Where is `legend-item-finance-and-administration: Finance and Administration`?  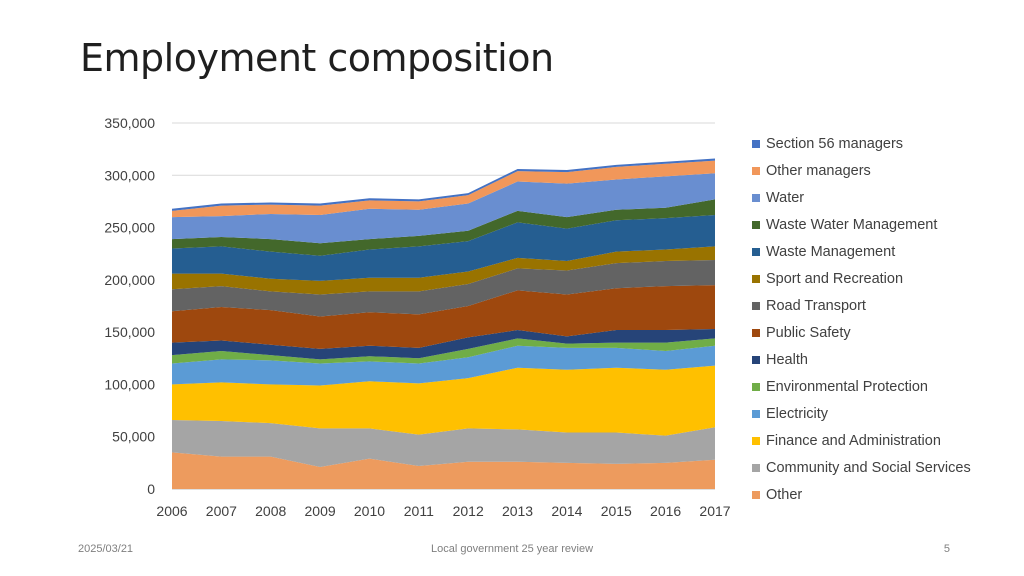 legend-item-finance-and-administration: Finance and Administration is located at coordinates (861, 440).